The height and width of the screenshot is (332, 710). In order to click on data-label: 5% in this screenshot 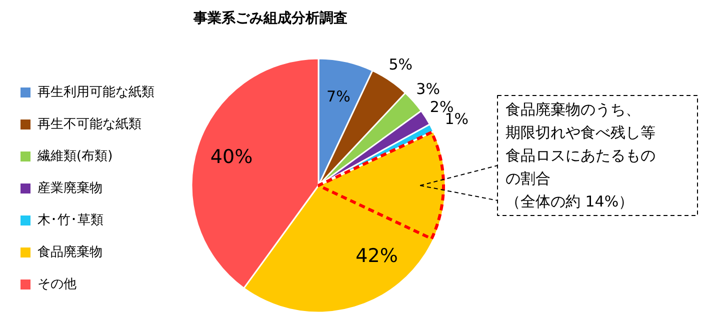, I will do `click(400, 65)`.